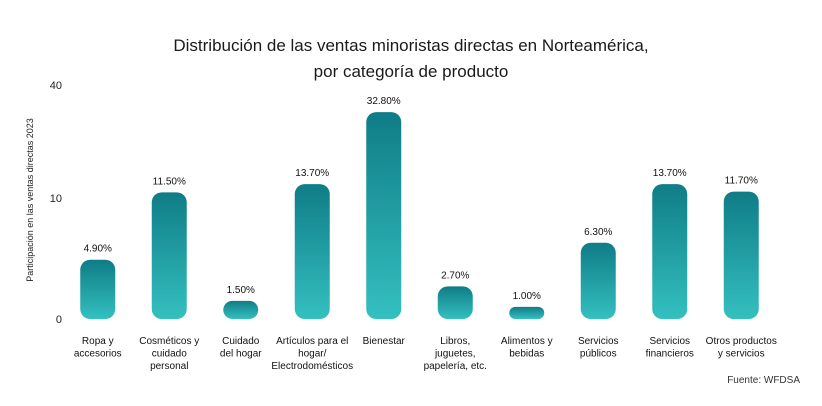 Image resolution: width=822 pixels, height=406 pixels. Describe the element at coordinates (169, 341) in the screenshot. I see `category-label: Cosméticos y` at that location.